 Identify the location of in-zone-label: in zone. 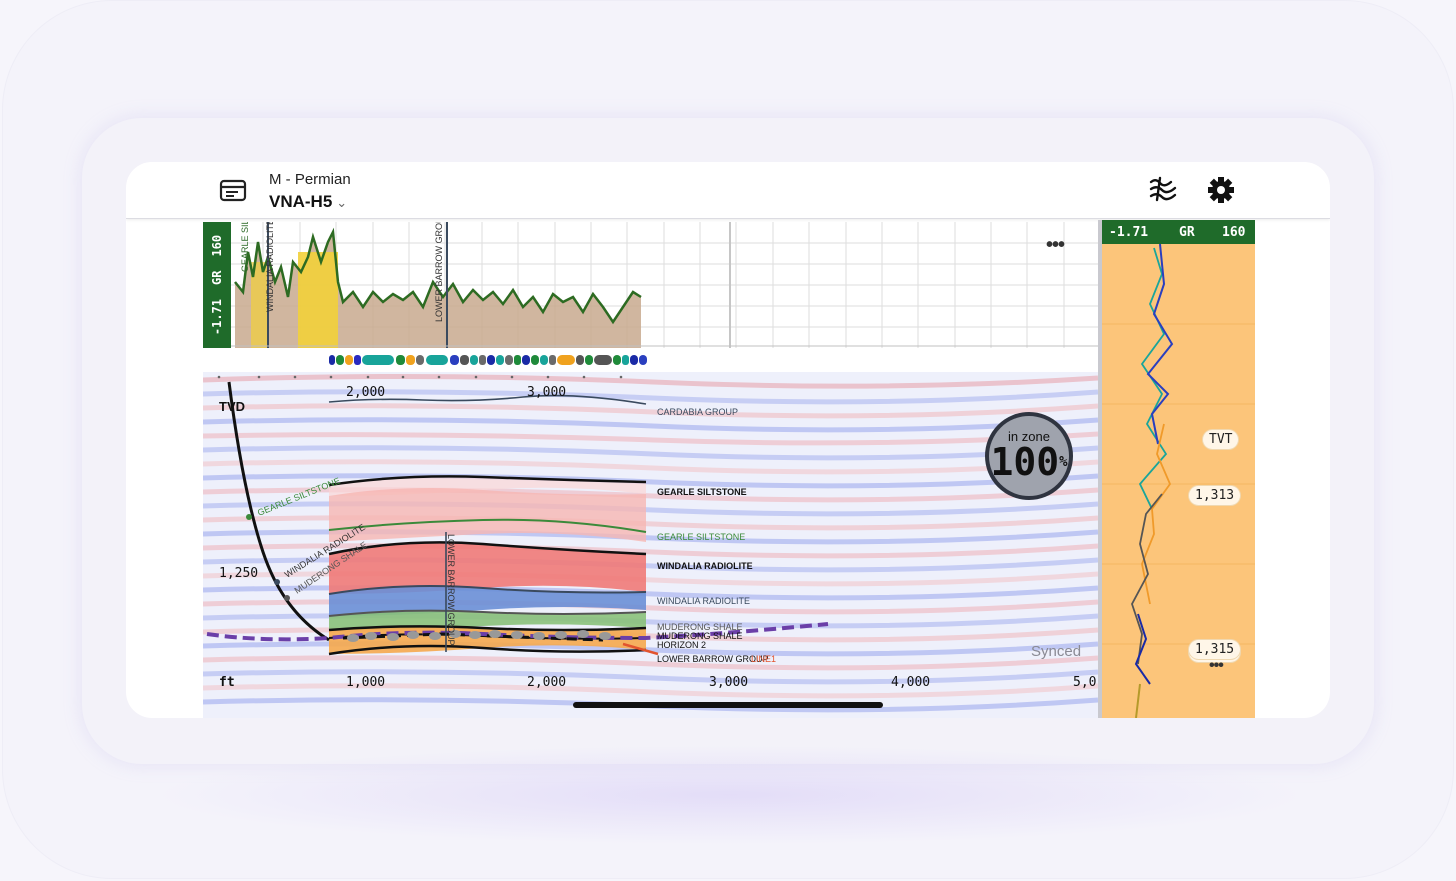
(1029, 436).